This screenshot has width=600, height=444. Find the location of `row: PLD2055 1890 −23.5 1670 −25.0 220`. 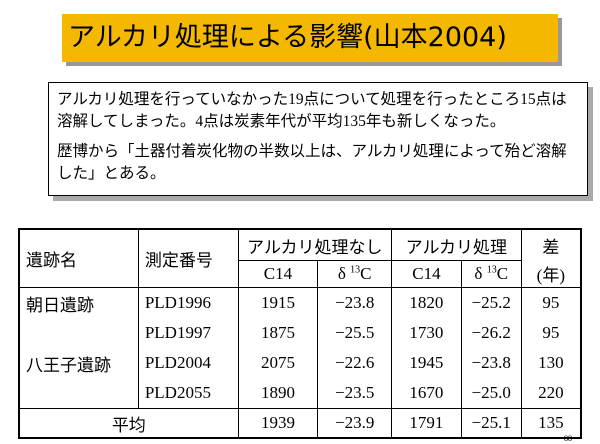

row: PLD2055 1890 −23.5 1670 −25.0 220 is located at coordinates (299, 393).